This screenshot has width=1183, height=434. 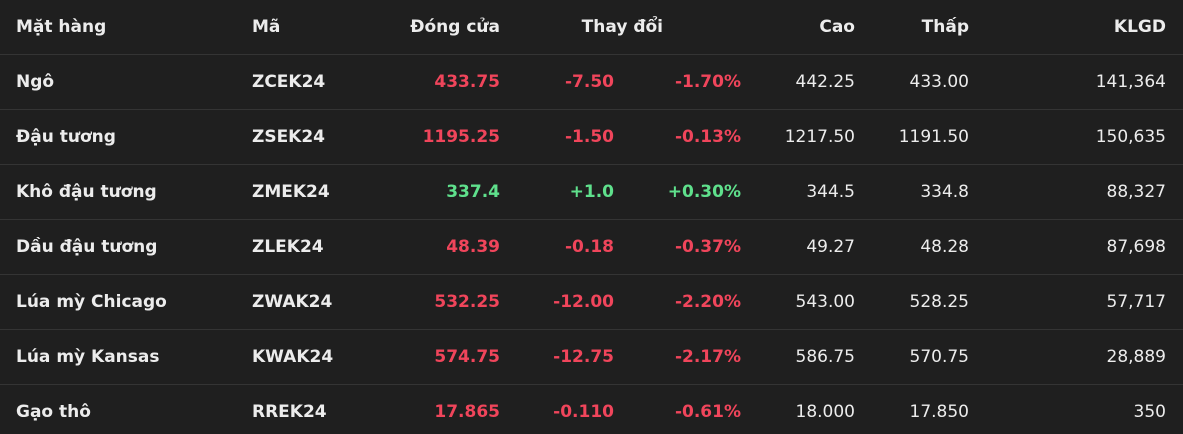 I want to click on code-cell: ZMEK24, so click(x=291, y=192).